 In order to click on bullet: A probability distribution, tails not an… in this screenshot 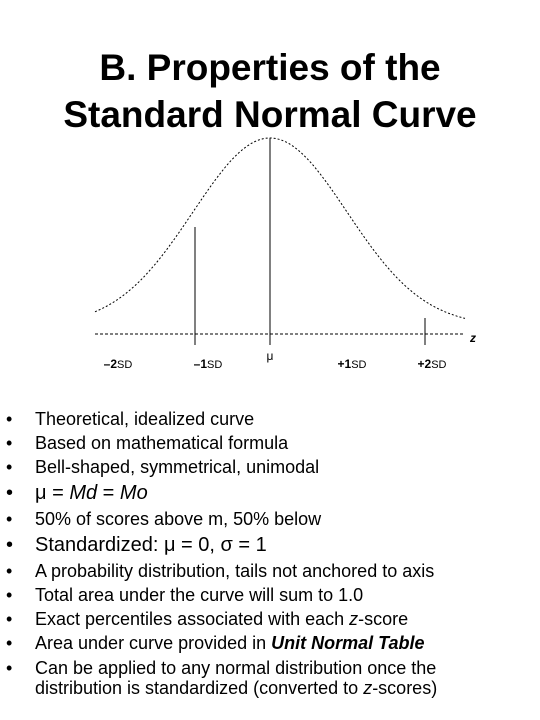, I will do `click(252, 571)`.